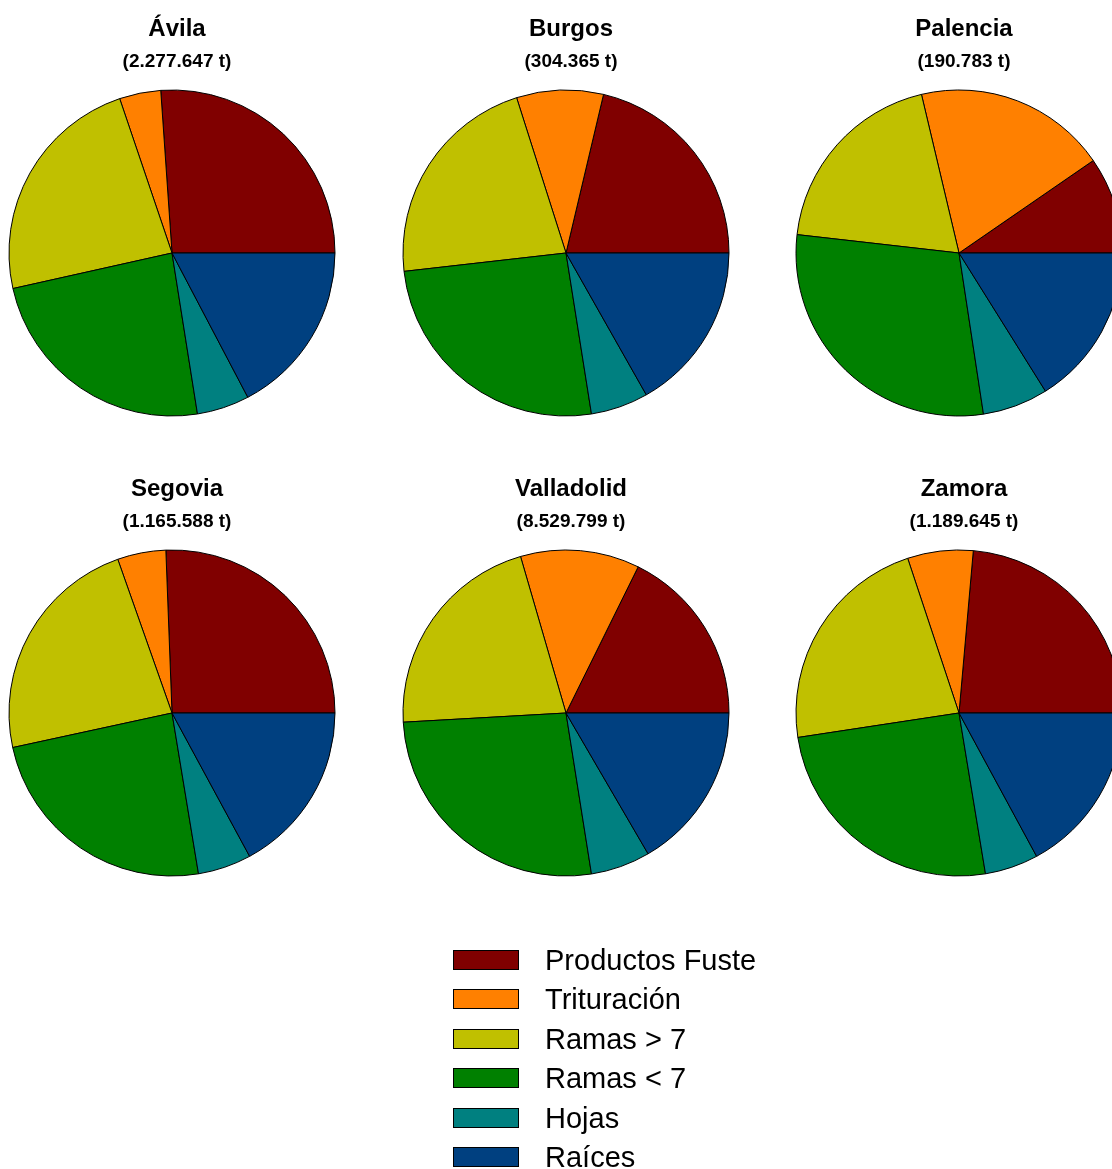 The height and width of the screenshot is (1169, 1112). I want to click on chart-subtitle: (190.783 t), so click(964, 60).